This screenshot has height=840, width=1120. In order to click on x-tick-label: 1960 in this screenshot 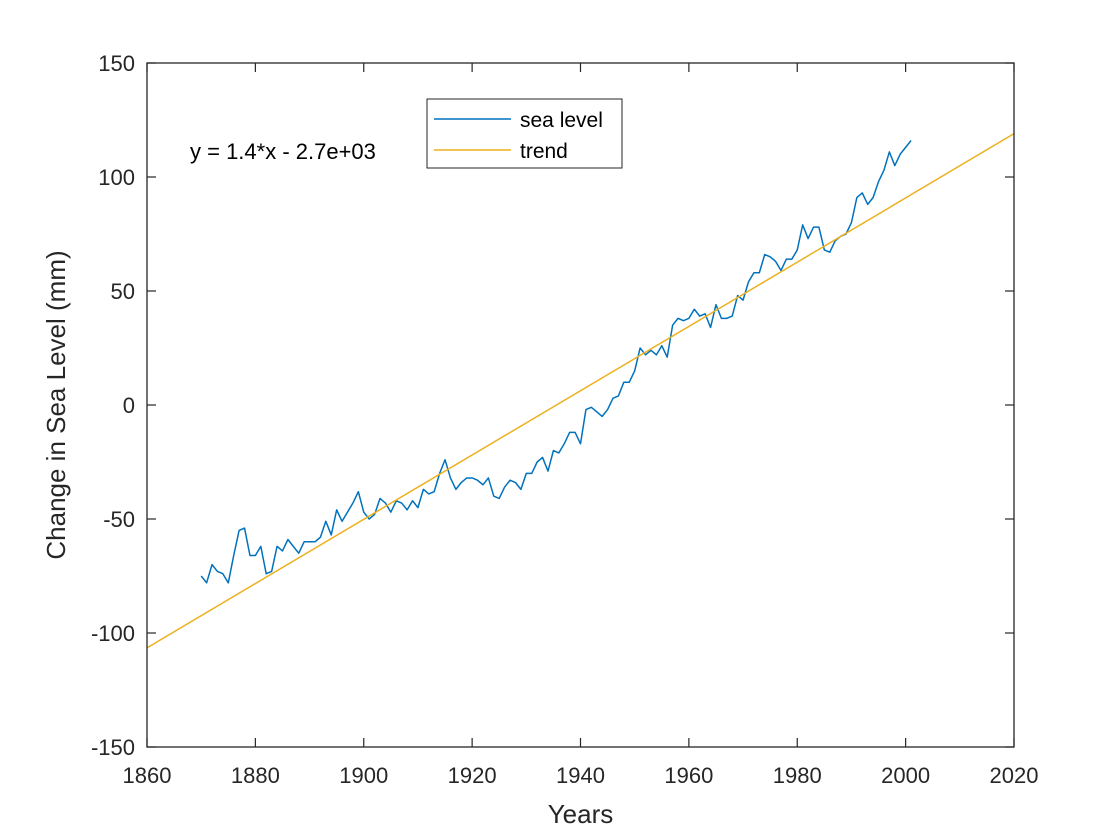, I will do `click(688, 775)`.